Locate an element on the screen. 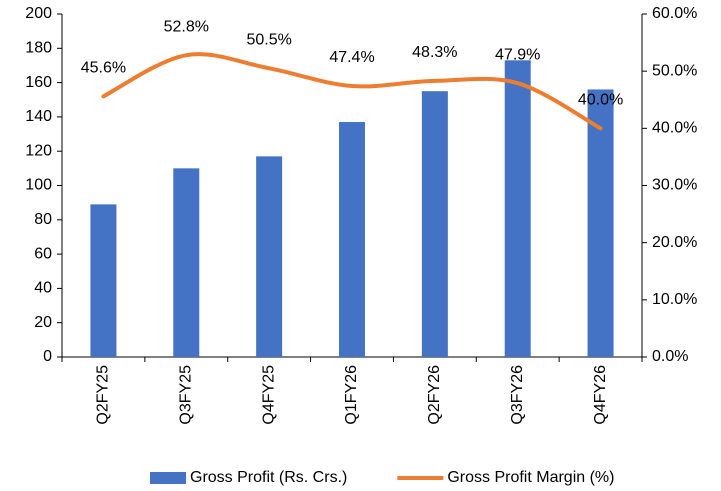 This screenshot has height=491, width=721. y2-tick-label: 50.0% is located at coordinates (674, 70).